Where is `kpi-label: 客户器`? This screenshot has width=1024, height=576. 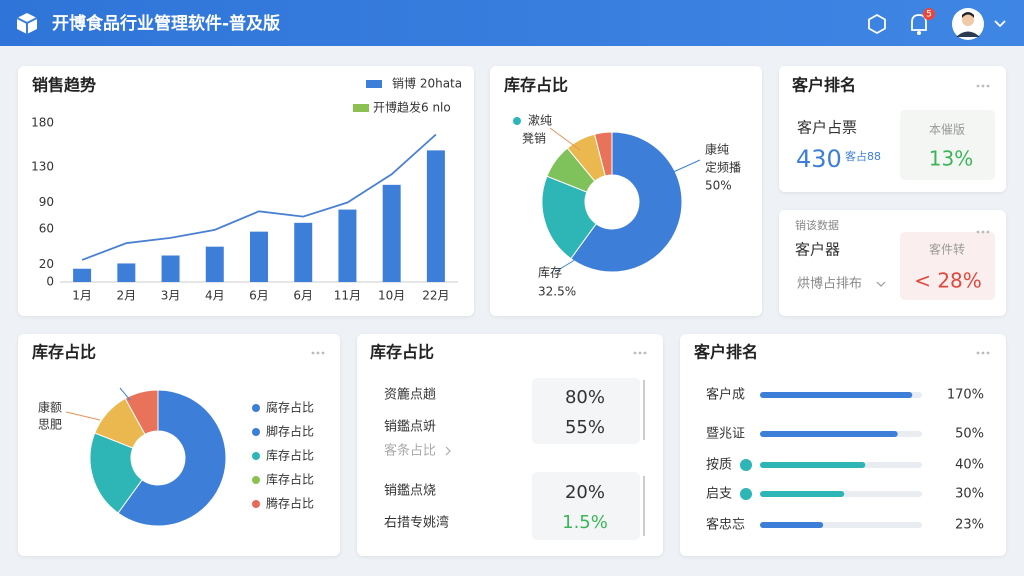 kpi-label: 客户器 is located at coordinates (817, 250).